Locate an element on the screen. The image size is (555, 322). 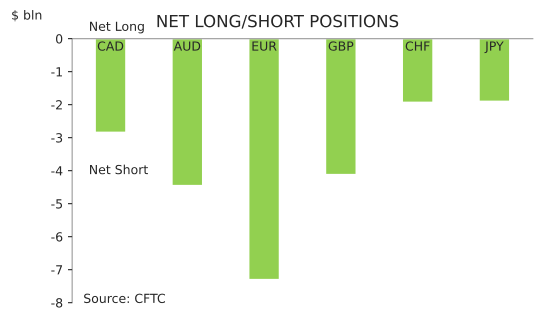
y-tick-label: -4 is located at coordinates (56, 171).